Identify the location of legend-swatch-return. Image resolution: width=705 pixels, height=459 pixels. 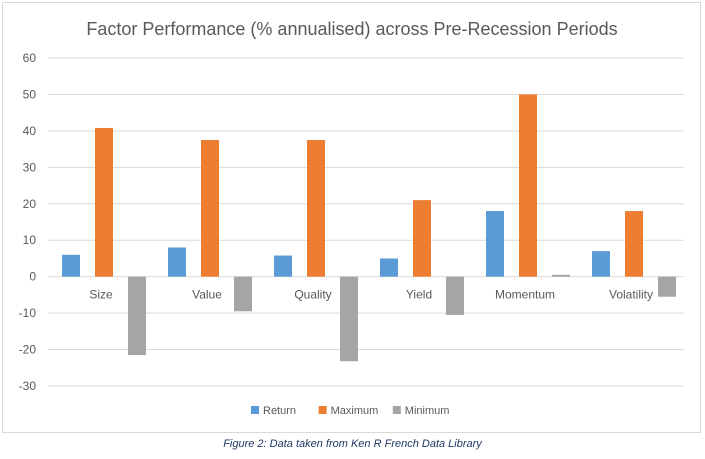
(255, 410).